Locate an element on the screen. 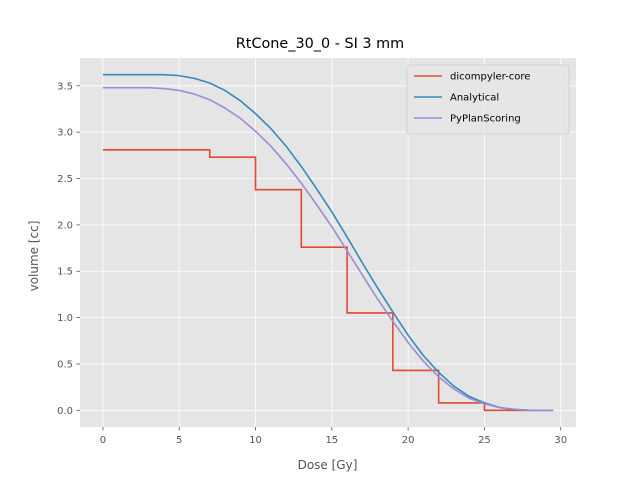  x-tick-label: 20 is located at coordinates (408, 440).